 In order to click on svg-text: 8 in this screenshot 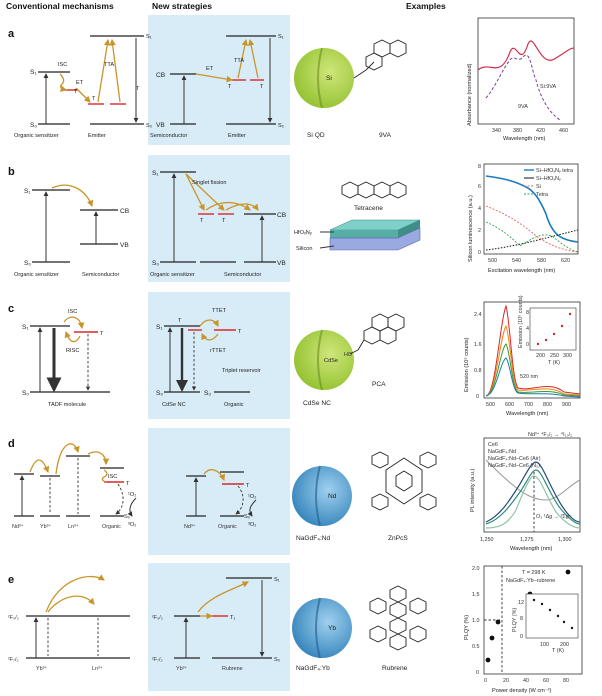, I will do `click(527, 313)`.